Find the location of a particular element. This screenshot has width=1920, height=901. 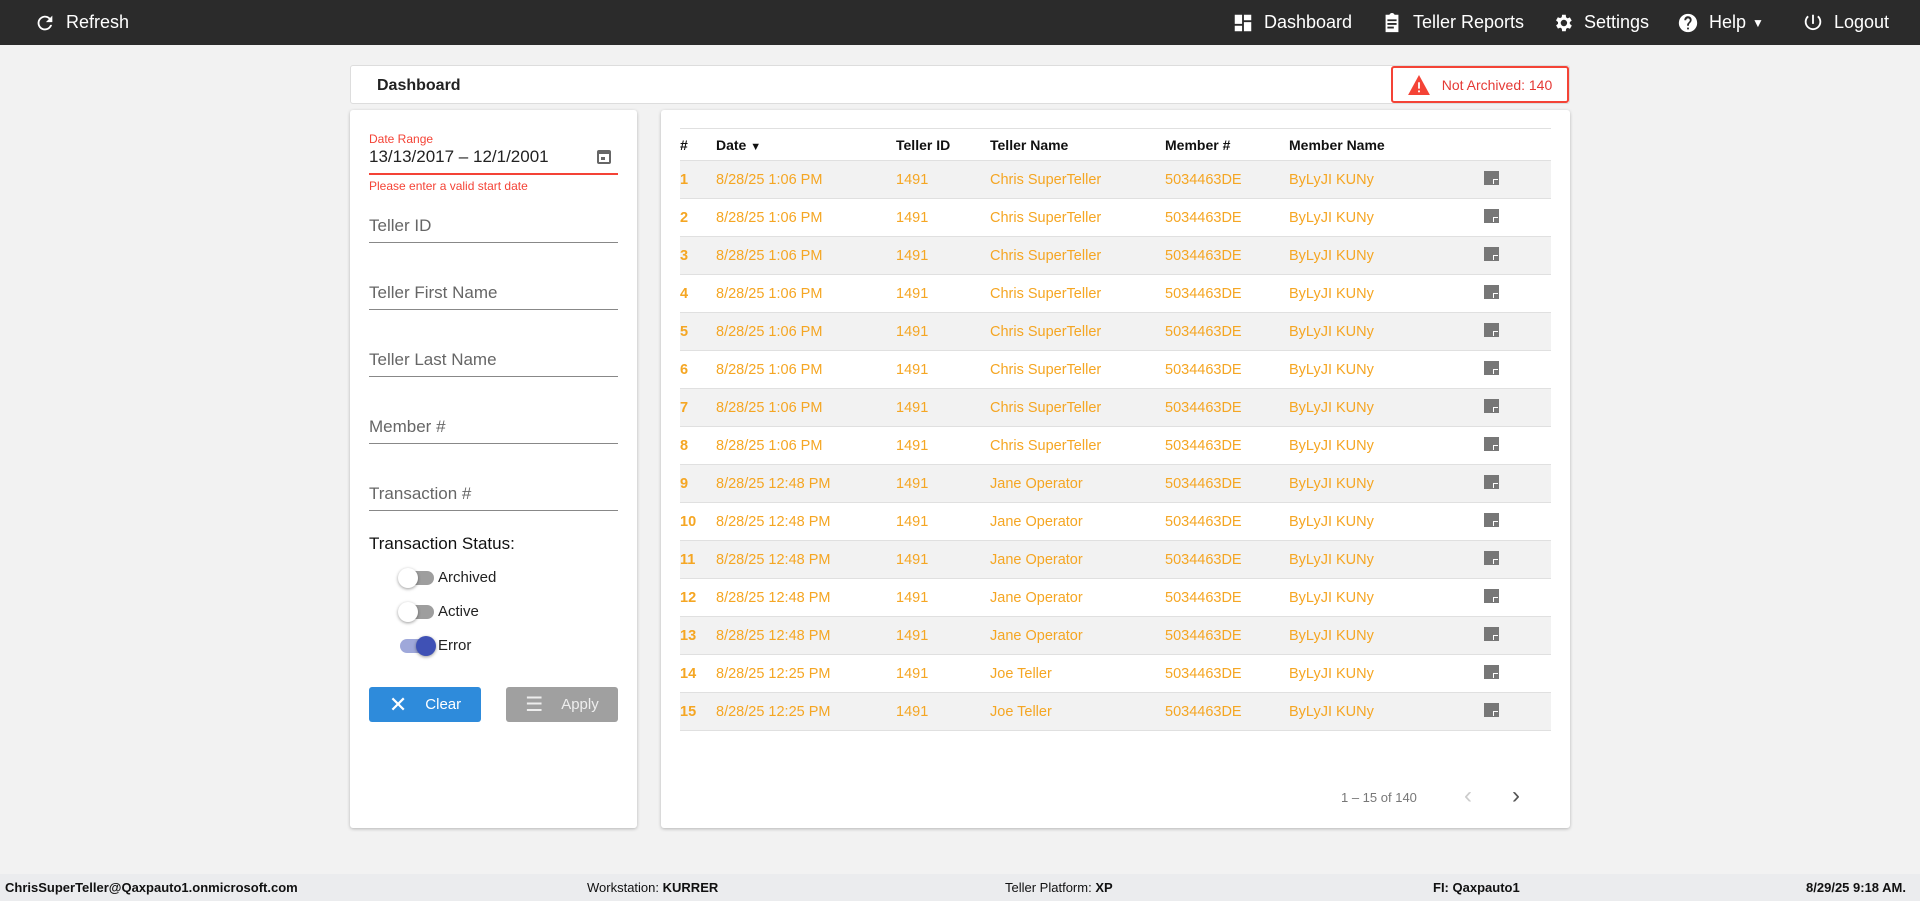

nav-logout-label: Logout is located at coordinates (1862, 22).